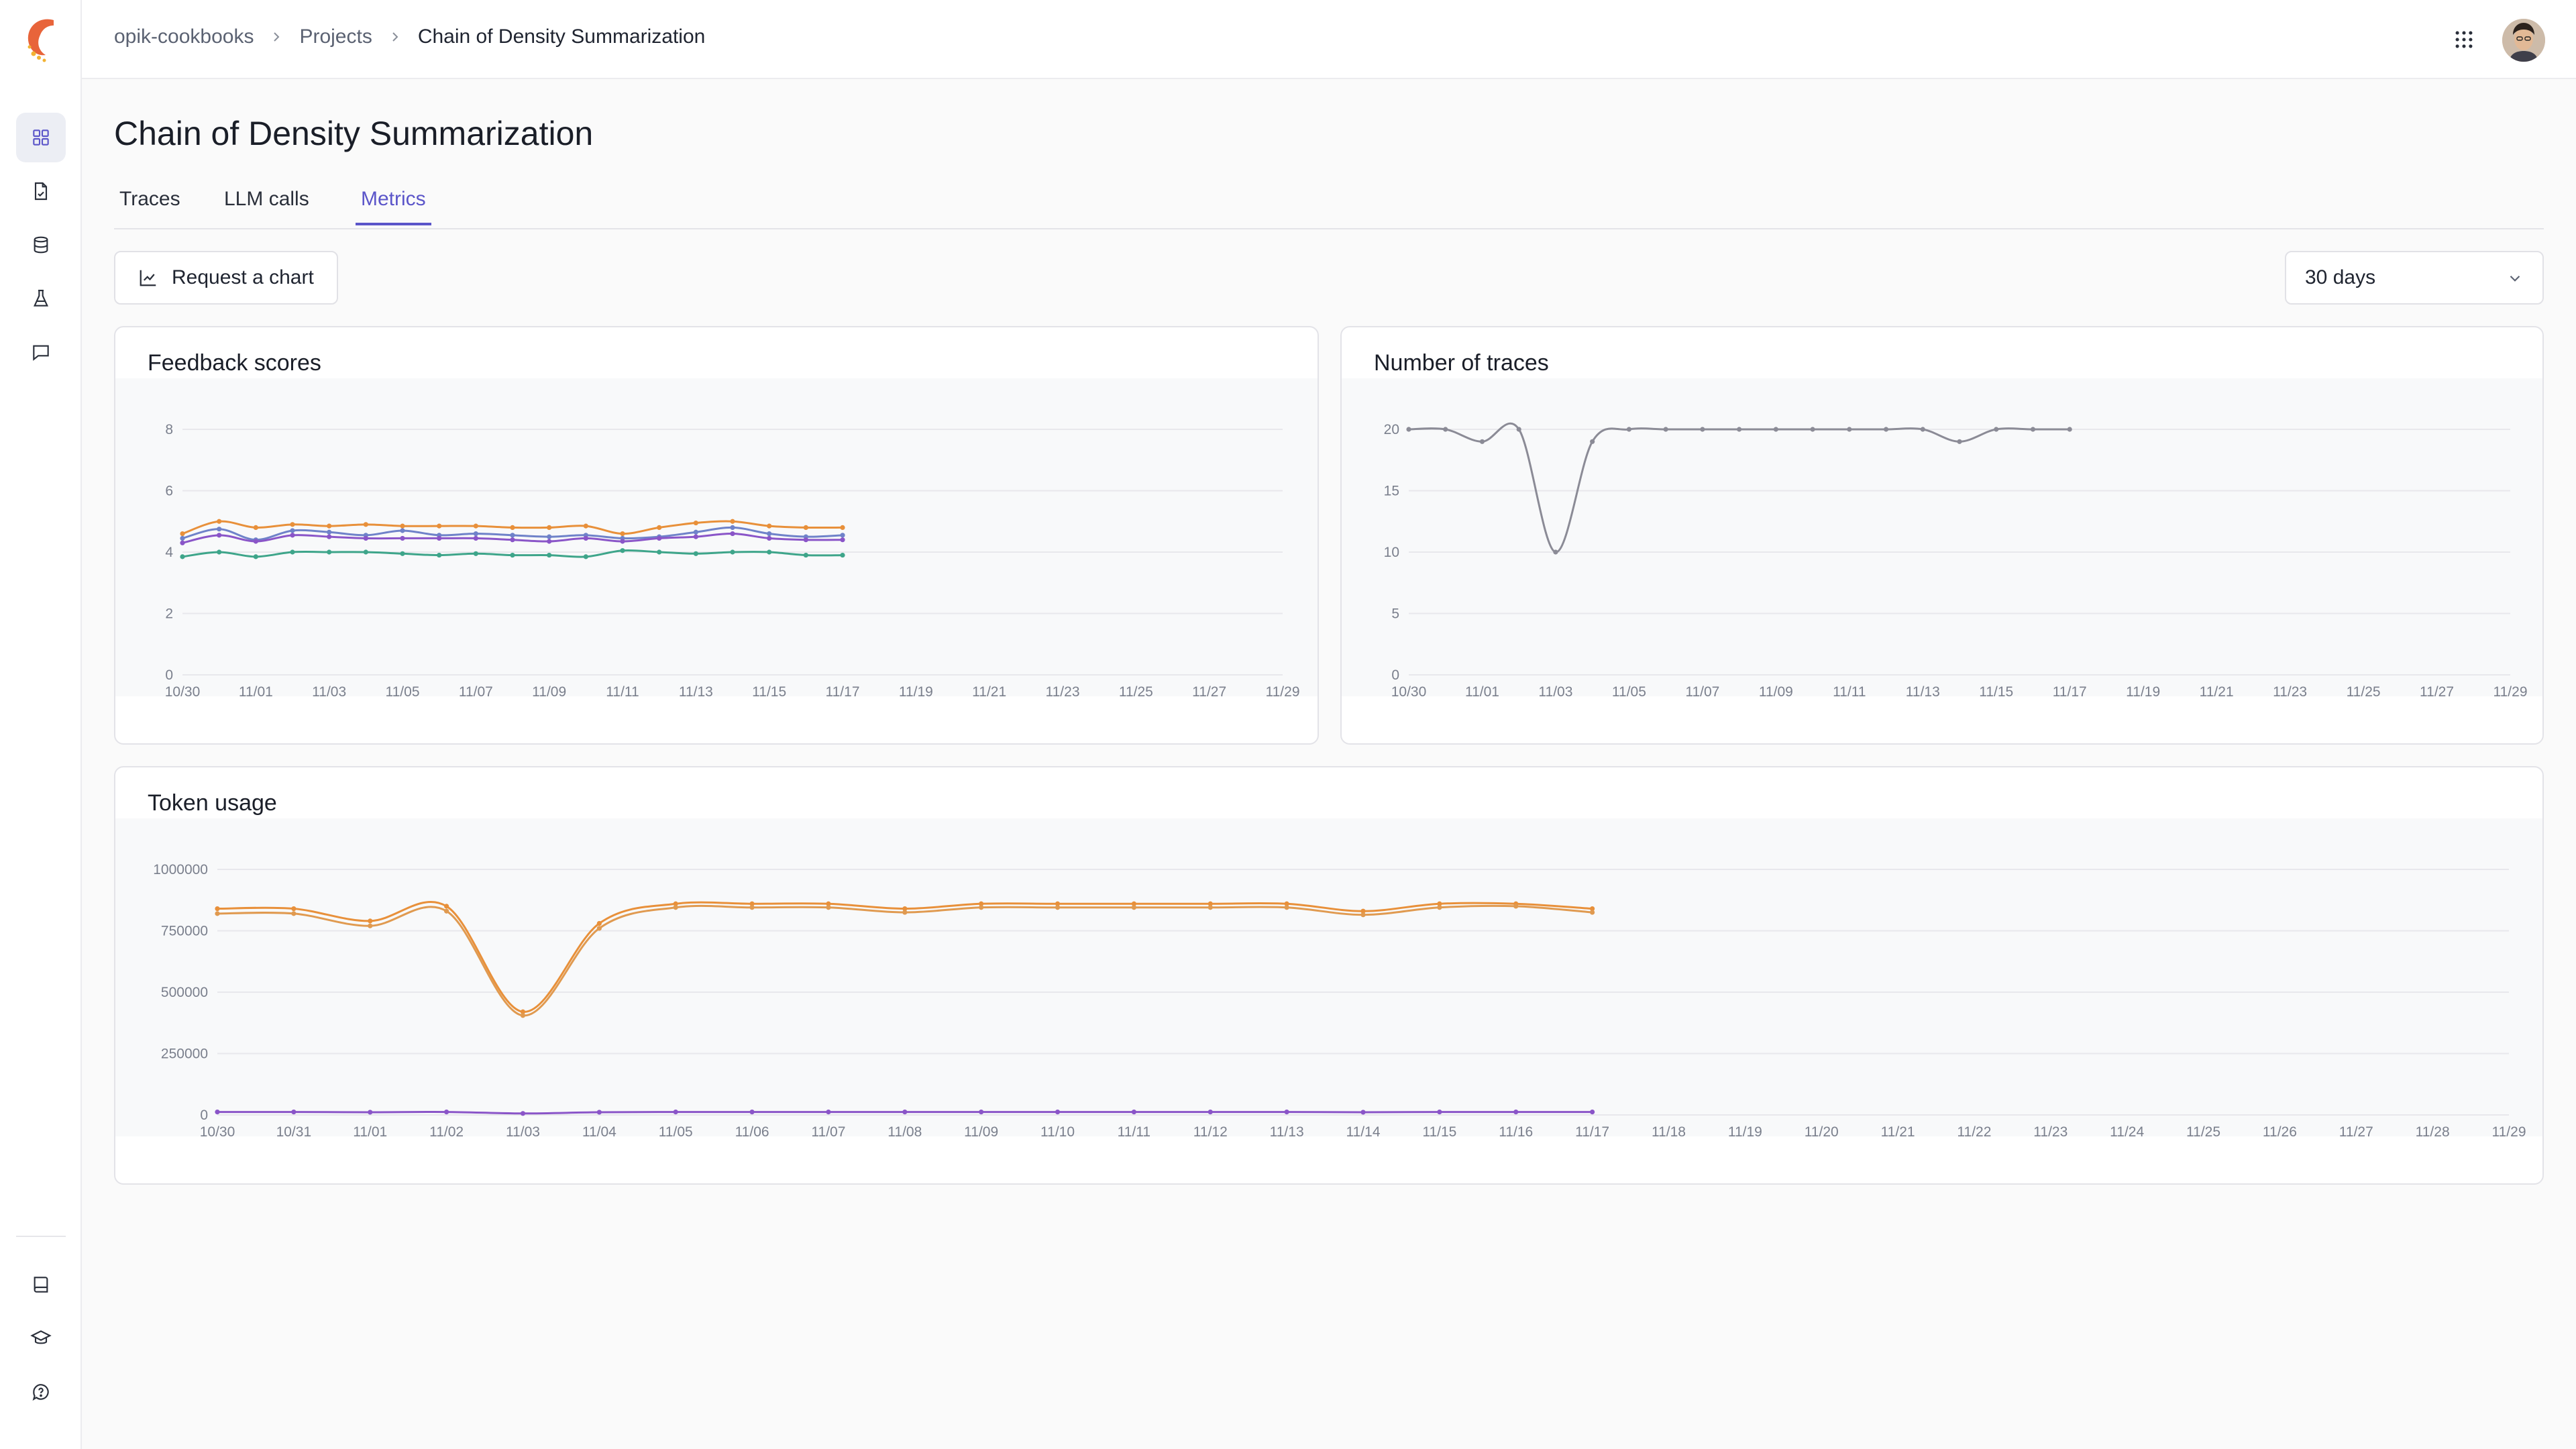 The width and height of the screenshot is (2576, 1449). I want to click on user-avatar, so click(2523, 40).